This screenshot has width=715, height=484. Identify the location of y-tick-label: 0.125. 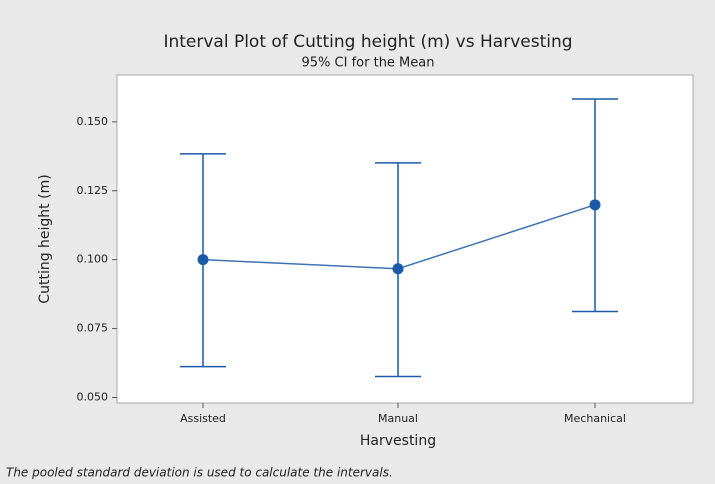
(93, 190).